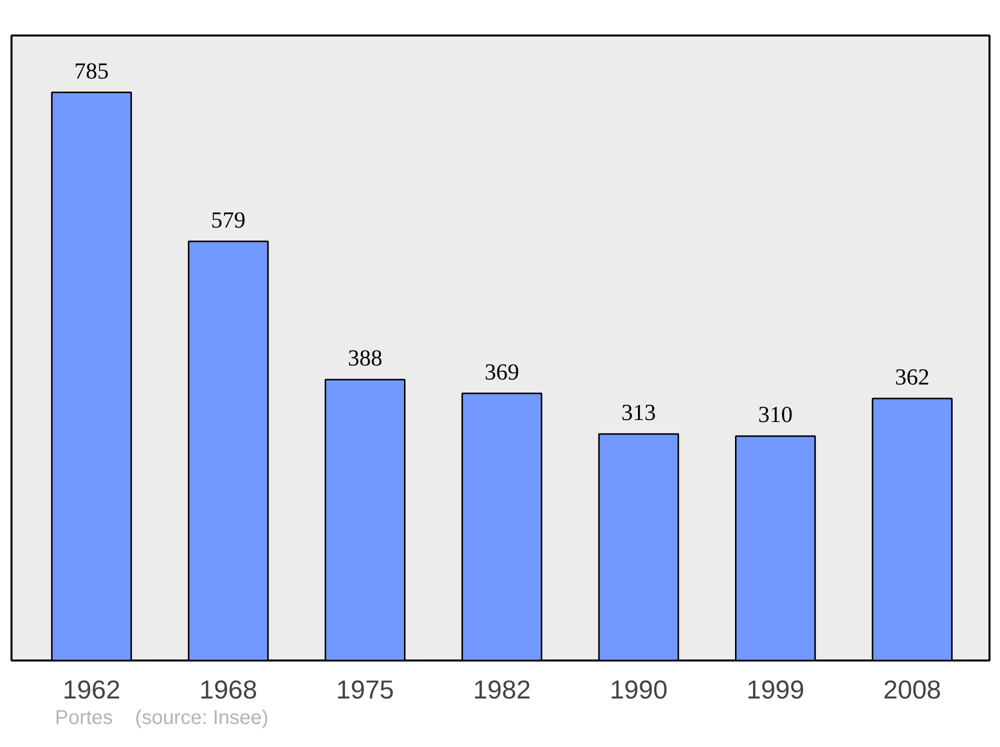 The height and width of the screenshot is (747, 1000). I want to click on data-label: 388, so click(365, 358).